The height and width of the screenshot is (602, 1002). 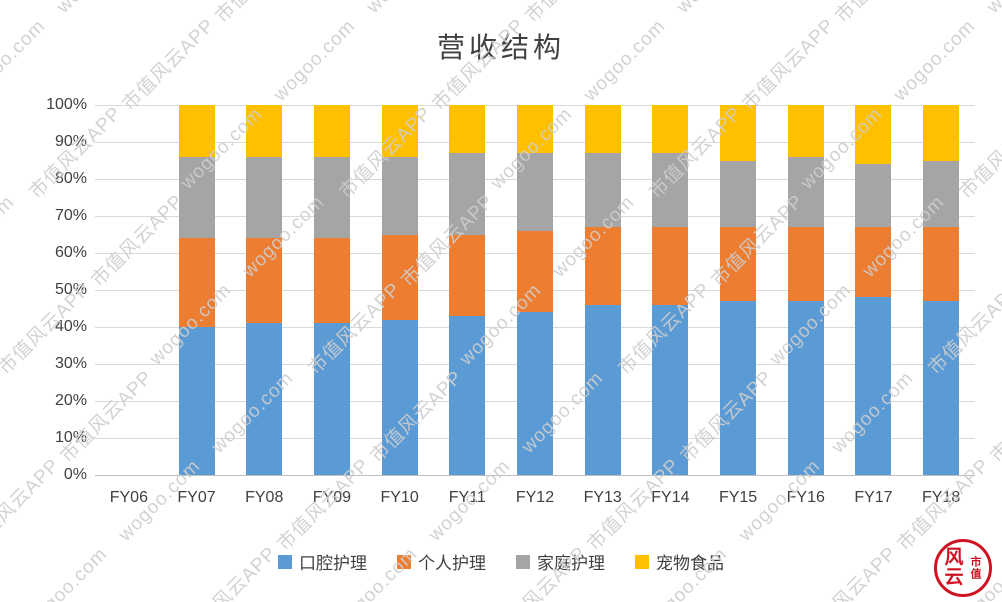 I want to click on legend-label: 个人护理, so click(x=452, y=563).